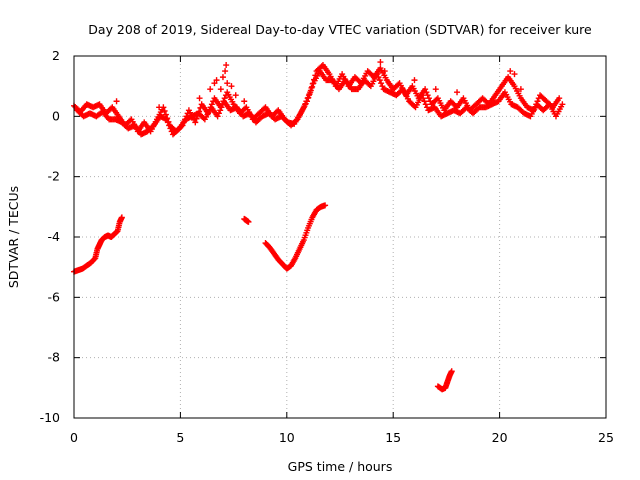  Describe the element at coordinates (56, 55) in the screenshot. I see `y-tick-label: 2` at that location.